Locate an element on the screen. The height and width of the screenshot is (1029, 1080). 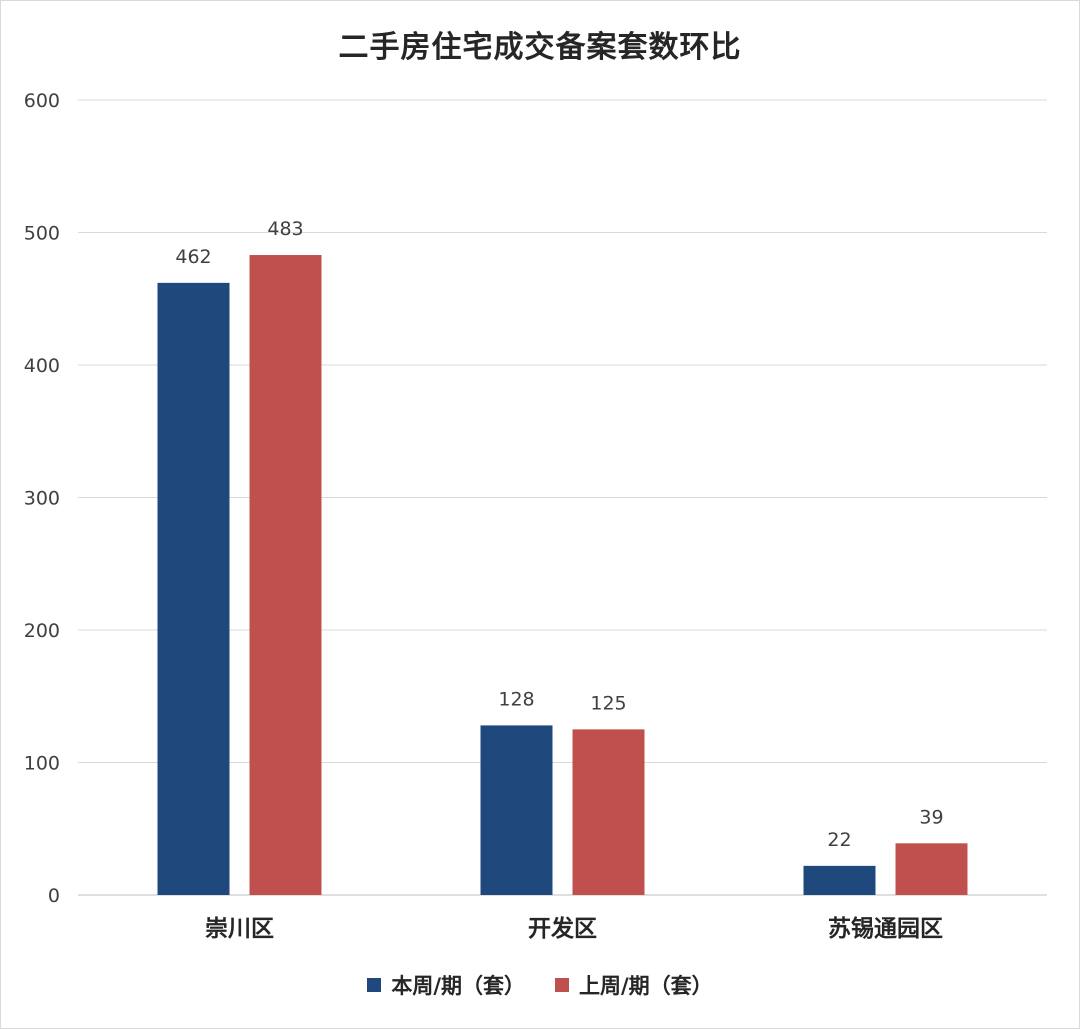
y-tick-label: 0 is located at coordinates (54, 896).